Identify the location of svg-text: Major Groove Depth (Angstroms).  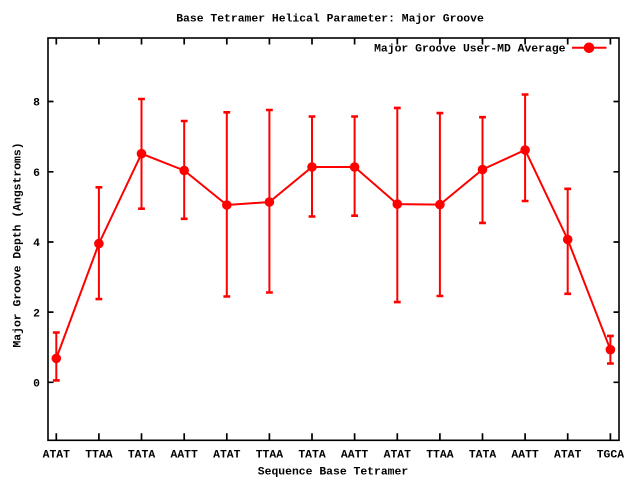
(19, 244).